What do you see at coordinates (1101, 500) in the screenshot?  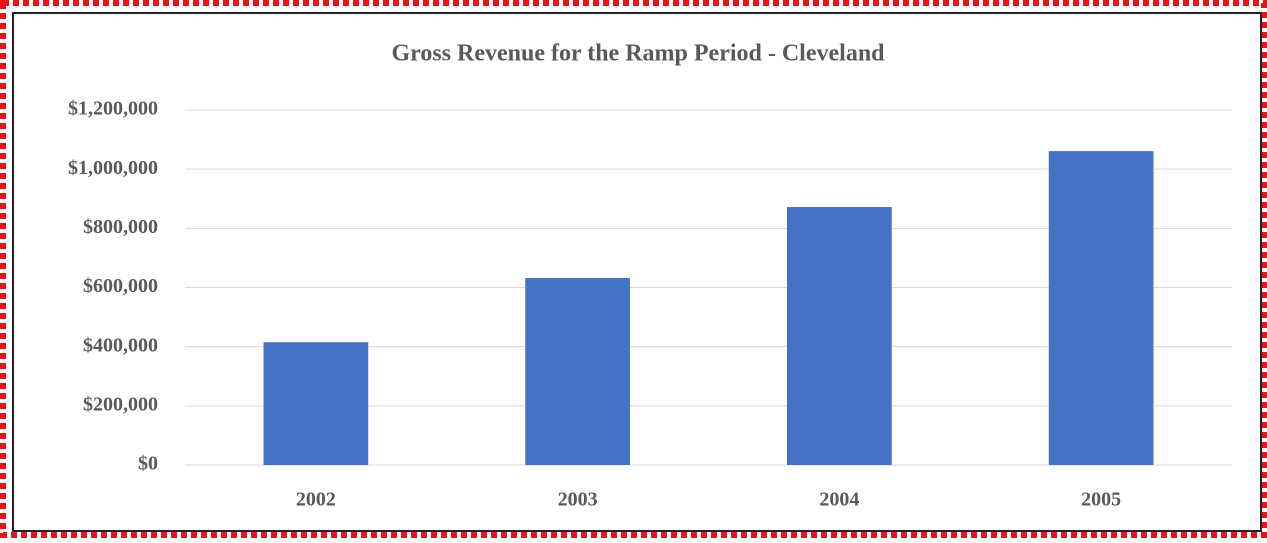 I see `x-tick-label: 2005` at bounding box center [1101, 500].